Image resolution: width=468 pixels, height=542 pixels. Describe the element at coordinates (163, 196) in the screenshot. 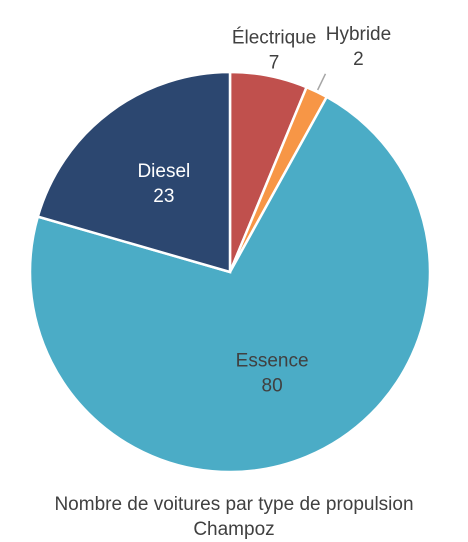

I see `data-label-value: 23` at that location.